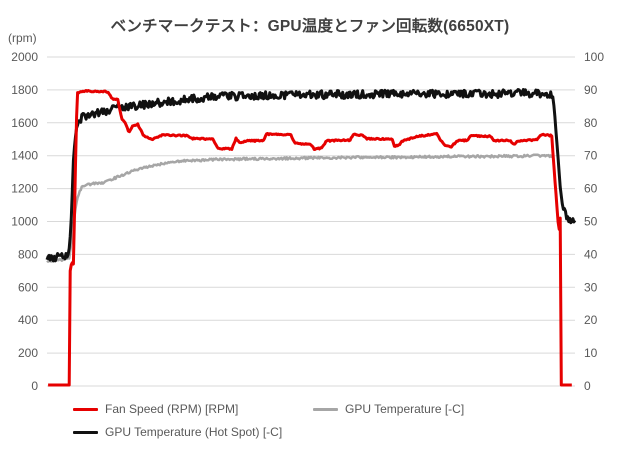 The width and height of the screenshot is (620, 454). I want to click on y-right-tick-label: 50, so click(591, 222).